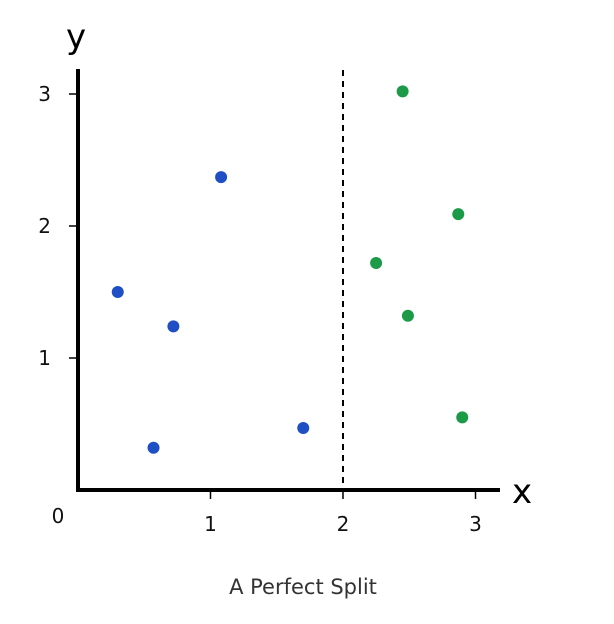  Describe the element at coordinates (44, 358) in the screenshot. I see `y-tick-label: 1` at that location.